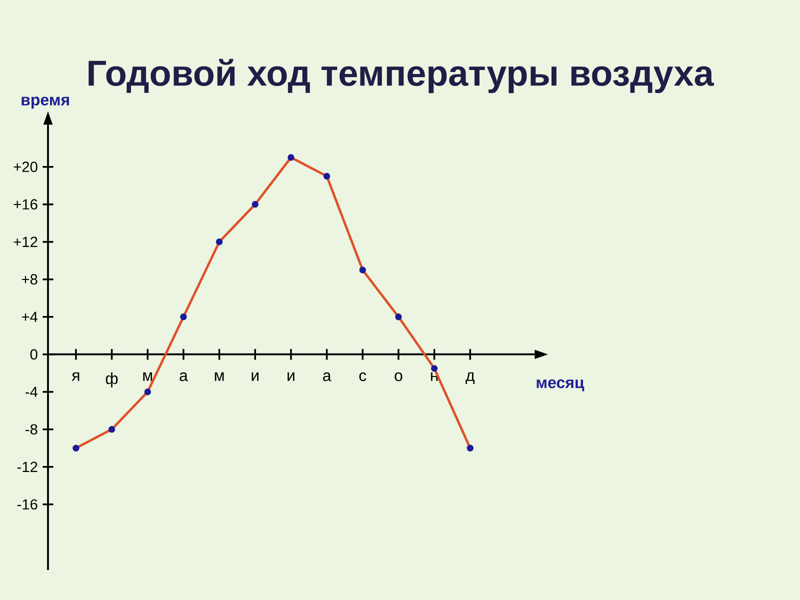 This screenshot has width=800, height=600. Describe the element at coordinates (30, 317) in the screenshot. I see `y-tick-label: +4` at that location.